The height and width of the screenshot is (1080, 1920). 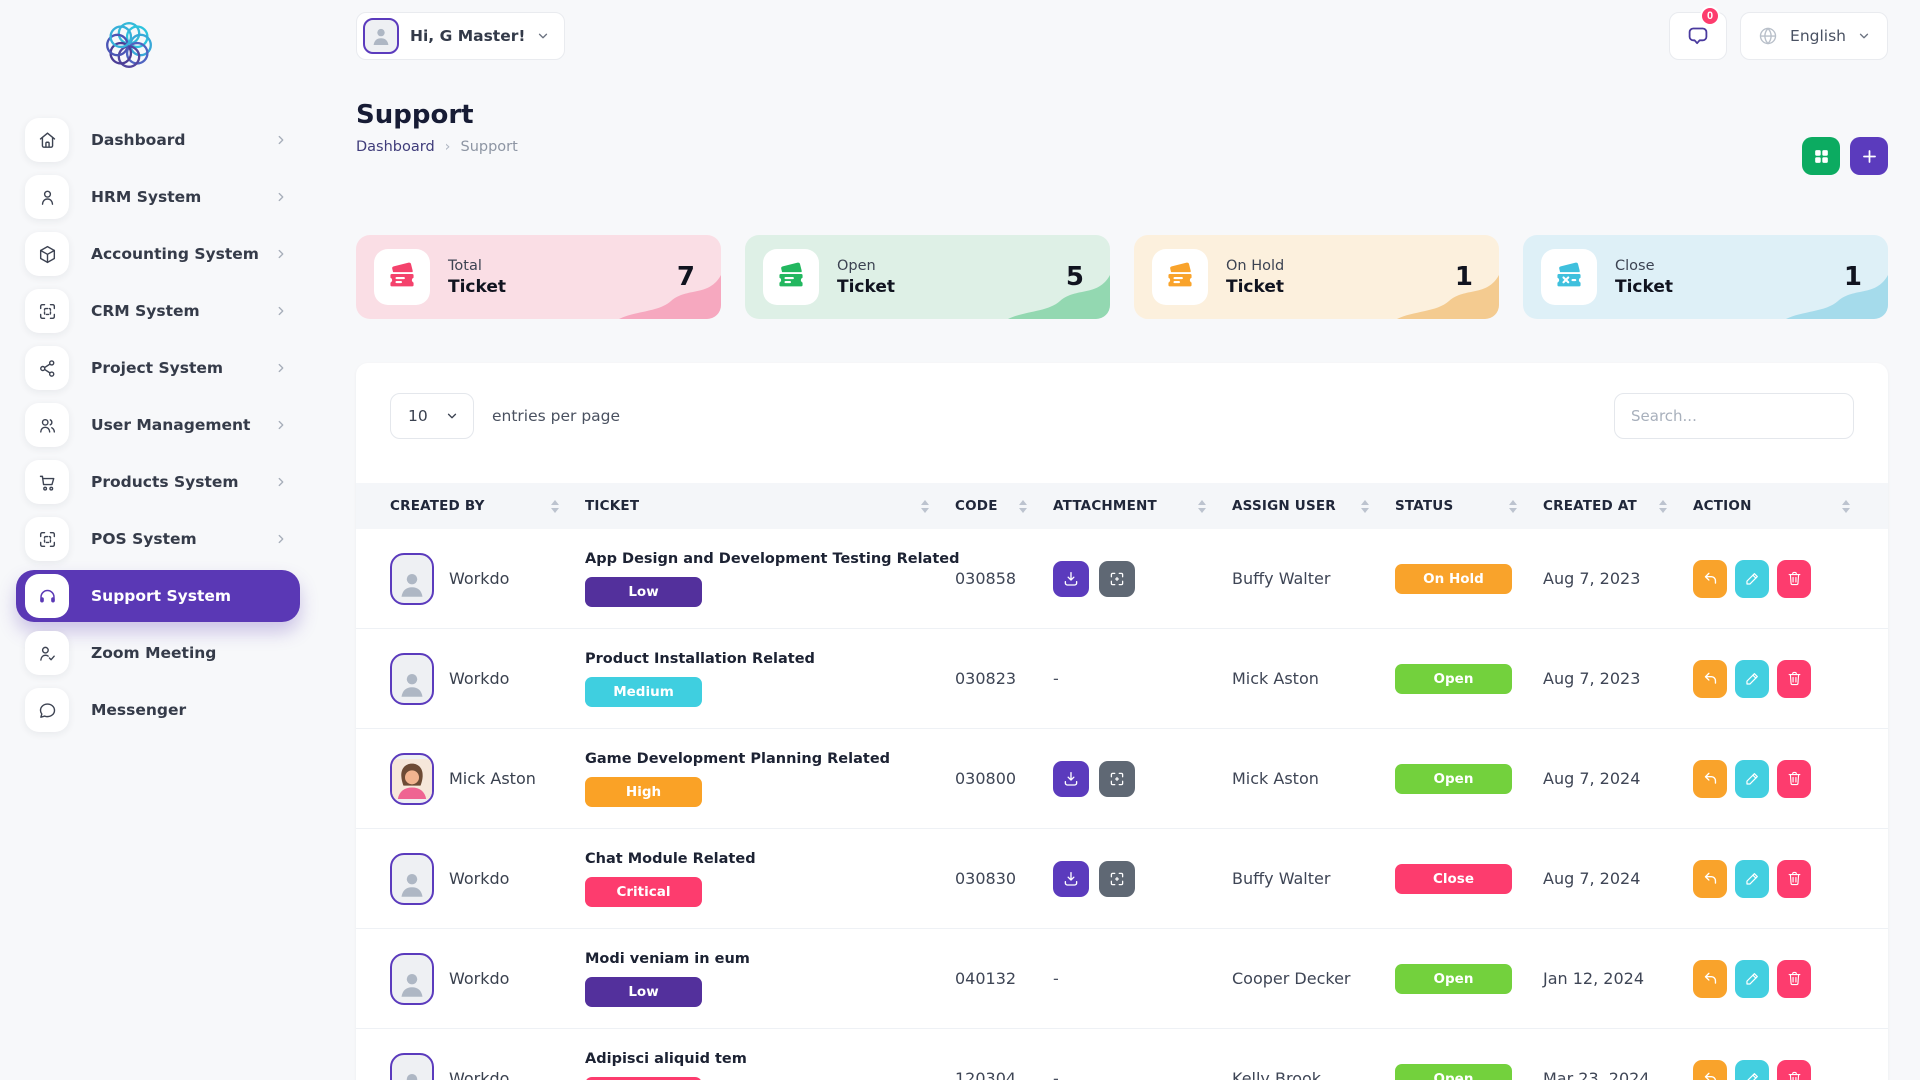 I want to click on expand-icon, so click(x=1117, y=779).